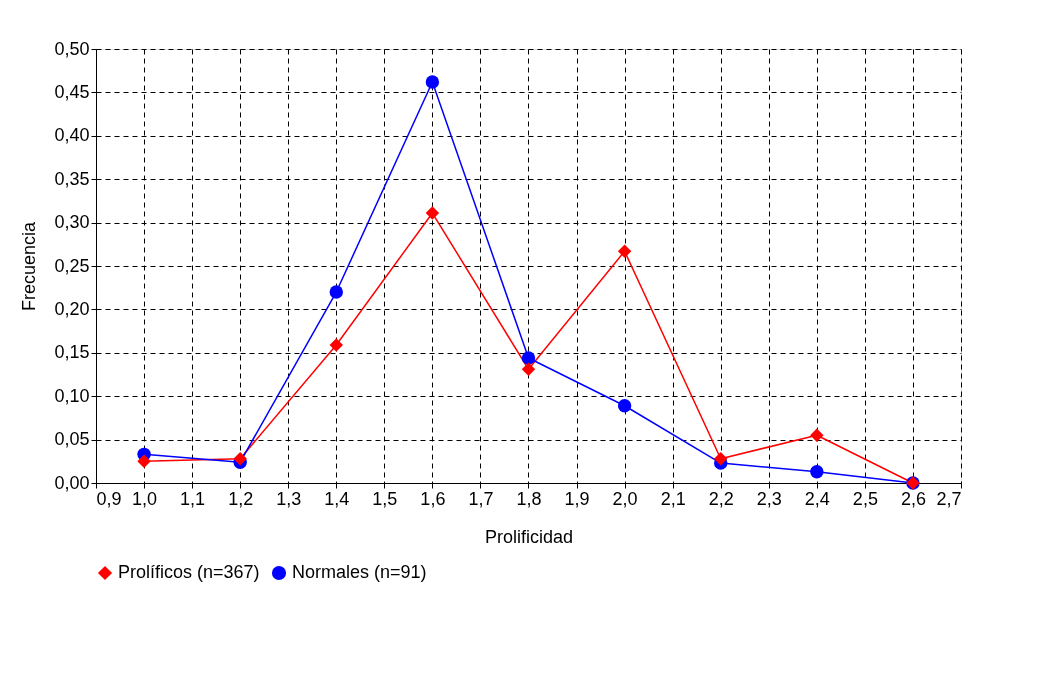 The height and width of the screenshot is (673, 1056). I want to click on x-tick-label: 1,8, so click(529, 498).